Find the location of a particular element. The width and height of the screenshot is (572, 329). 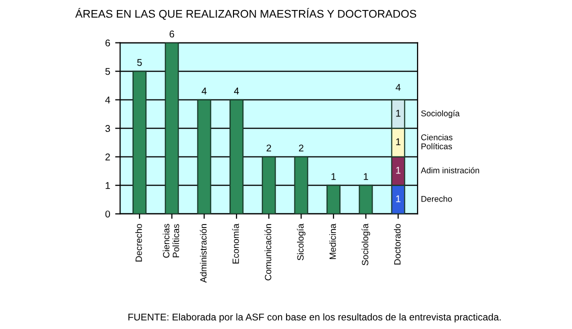

x-tick-label: Medicina is located at coordinates (332, 241).